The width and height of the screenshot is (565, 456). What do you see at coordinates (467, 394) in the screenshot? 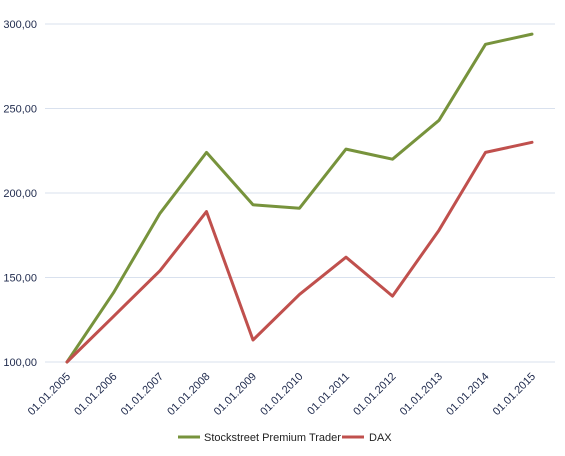
I see `x-tick-label: 01.01.2014` at bounding box center [467, 394].